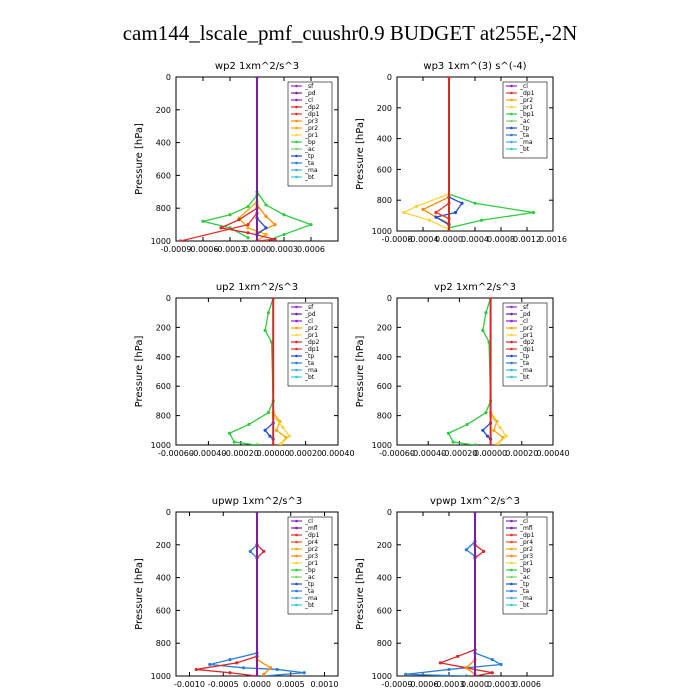 The width and height of the screenshot is (700, 700). I want to click on legend-label: _tp, so click(309, 584).